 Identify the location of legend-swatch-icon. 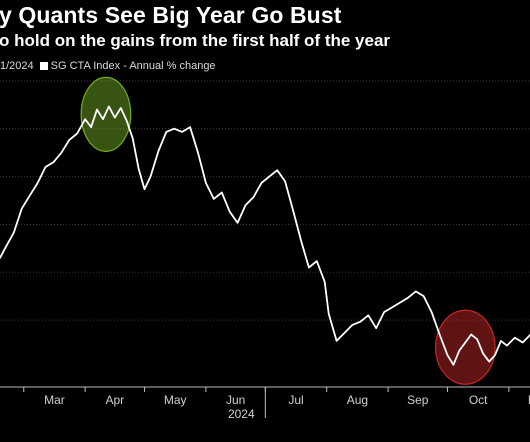
(43, 66).